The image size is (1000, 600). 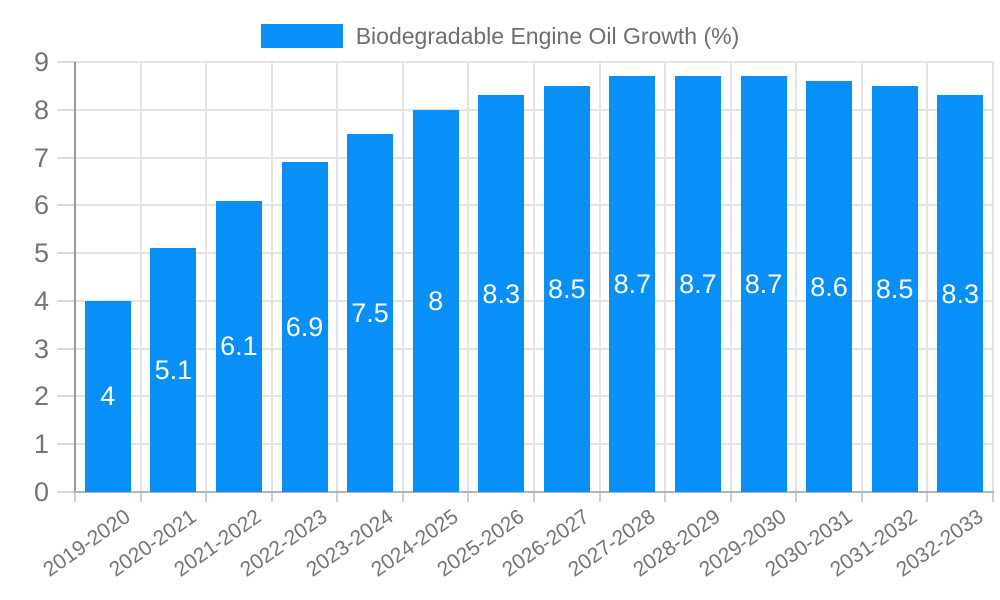 I want to click on y-axis-label: 1, so click(x=41, y=444).